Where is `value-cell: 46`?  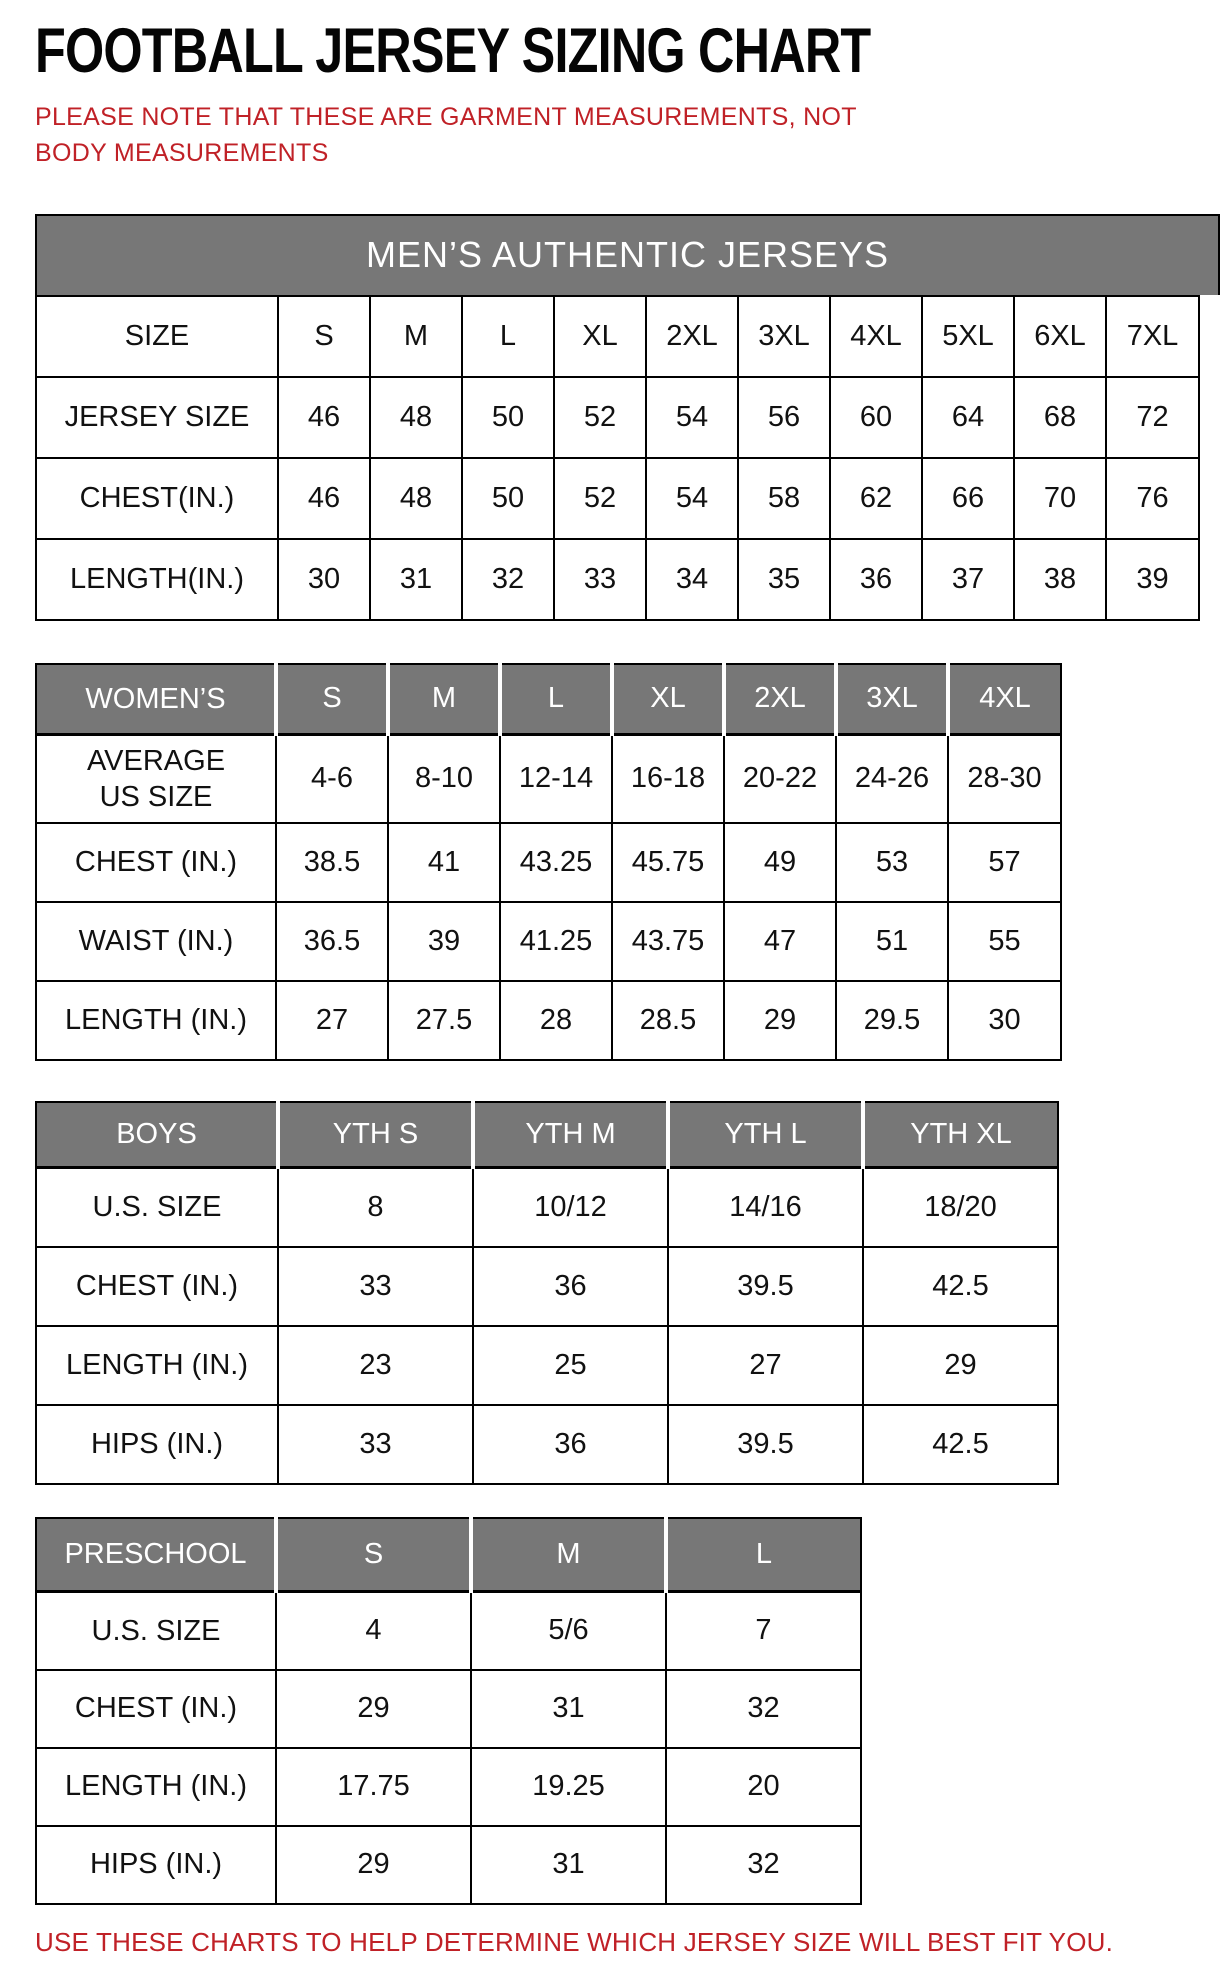 value-cell: 46 is located at coordinates (324, 417).